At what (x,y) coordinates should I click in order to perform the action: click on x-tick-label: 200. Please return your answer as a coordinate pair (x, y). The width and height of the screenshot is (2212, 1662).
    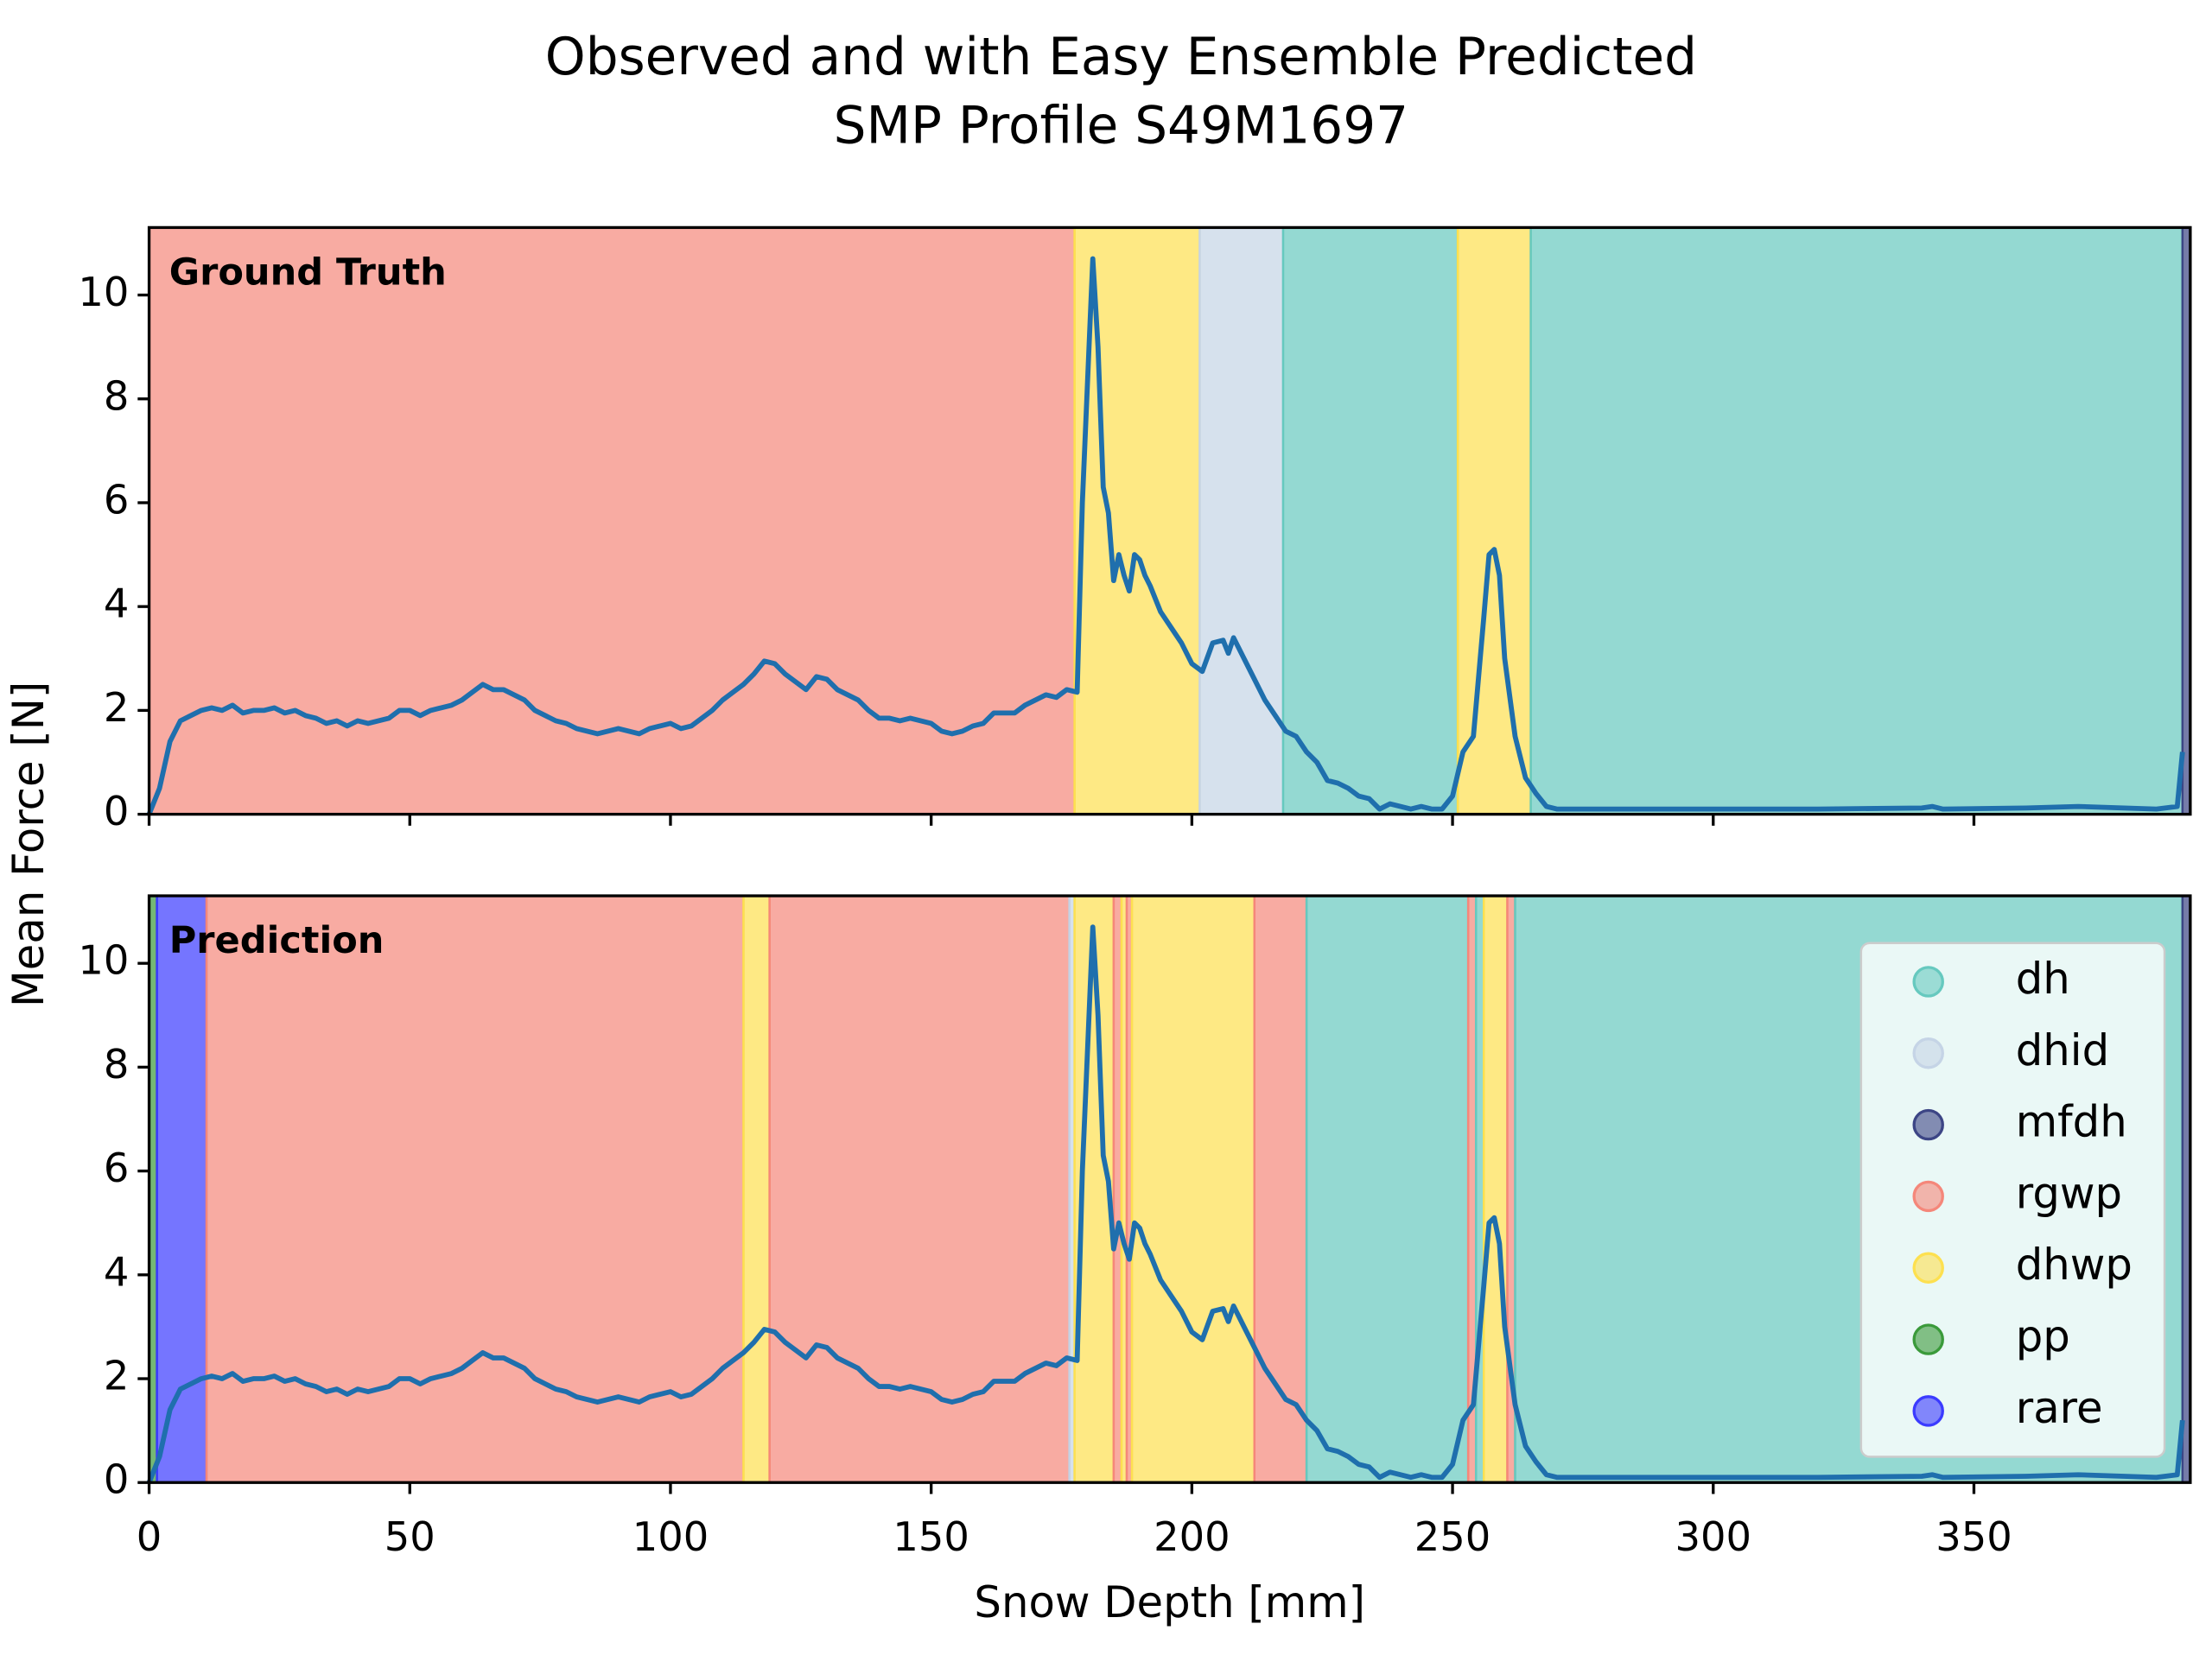
    Looking at the image, I should click on (1192, 1536).